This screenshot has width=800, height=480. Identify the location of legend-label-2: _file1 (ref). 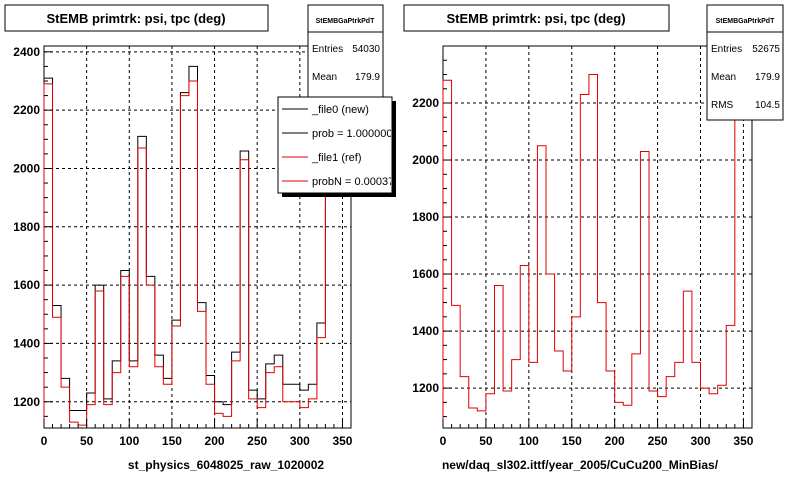
(336, 158).